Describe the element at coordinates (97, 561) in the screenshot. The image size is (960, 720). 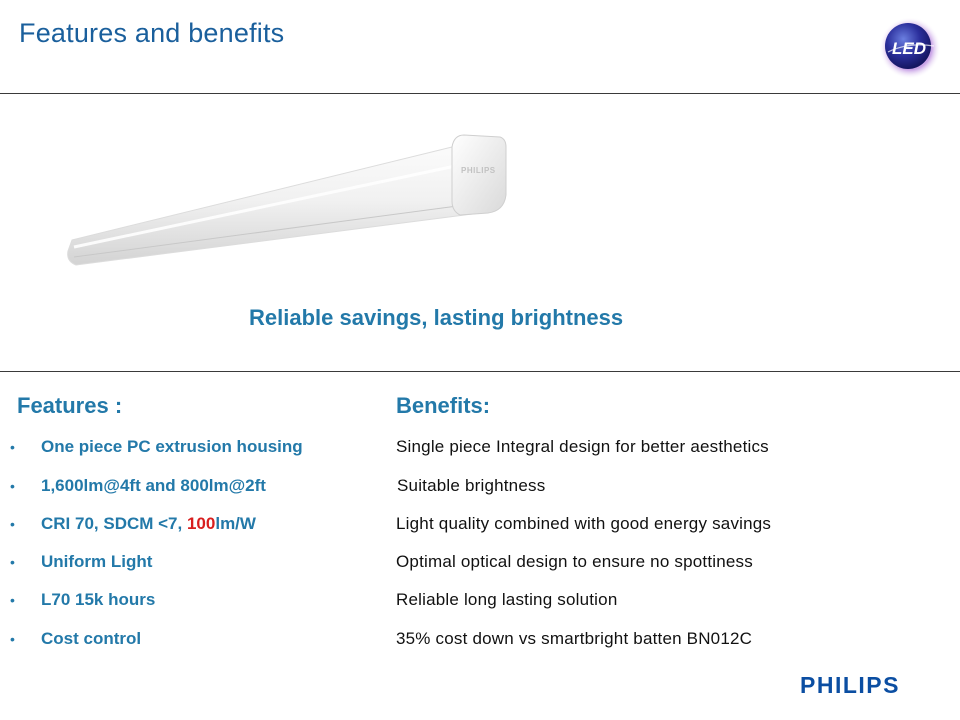
I see `feature-text: Uniform Light` at that location.